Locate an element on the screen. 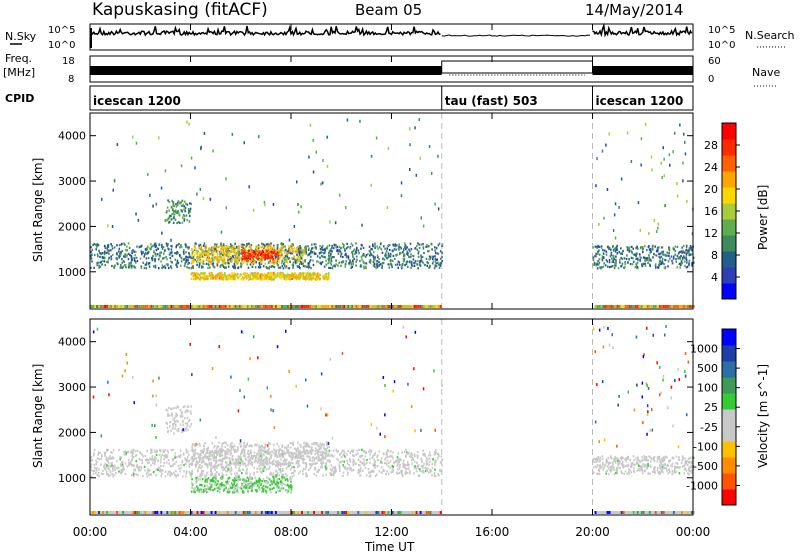  noise-tick-low: 10^0 is located at coordinates (61, 45).